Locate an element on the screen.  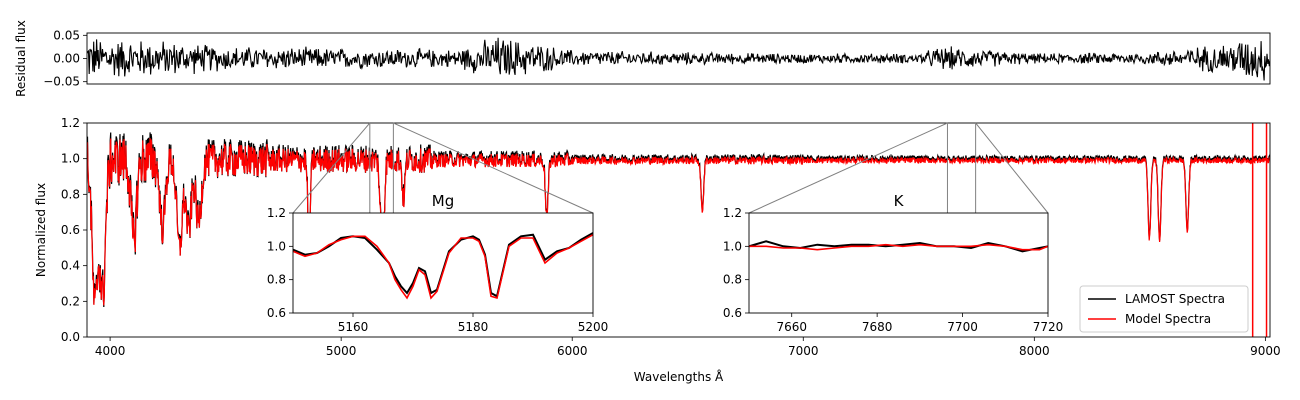
inset-mg-ytick-label: 1.0 is located at coordinates (276, 246).